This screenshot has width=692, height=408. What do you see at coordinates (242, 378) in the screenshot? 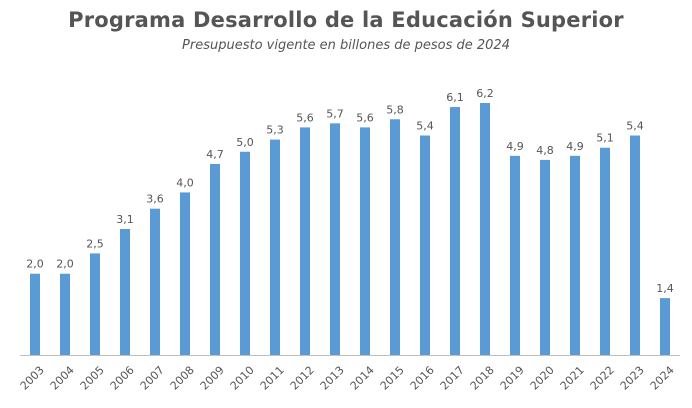
I see `x-tick-label-2010: 2010` at bounding box center [242, 378].